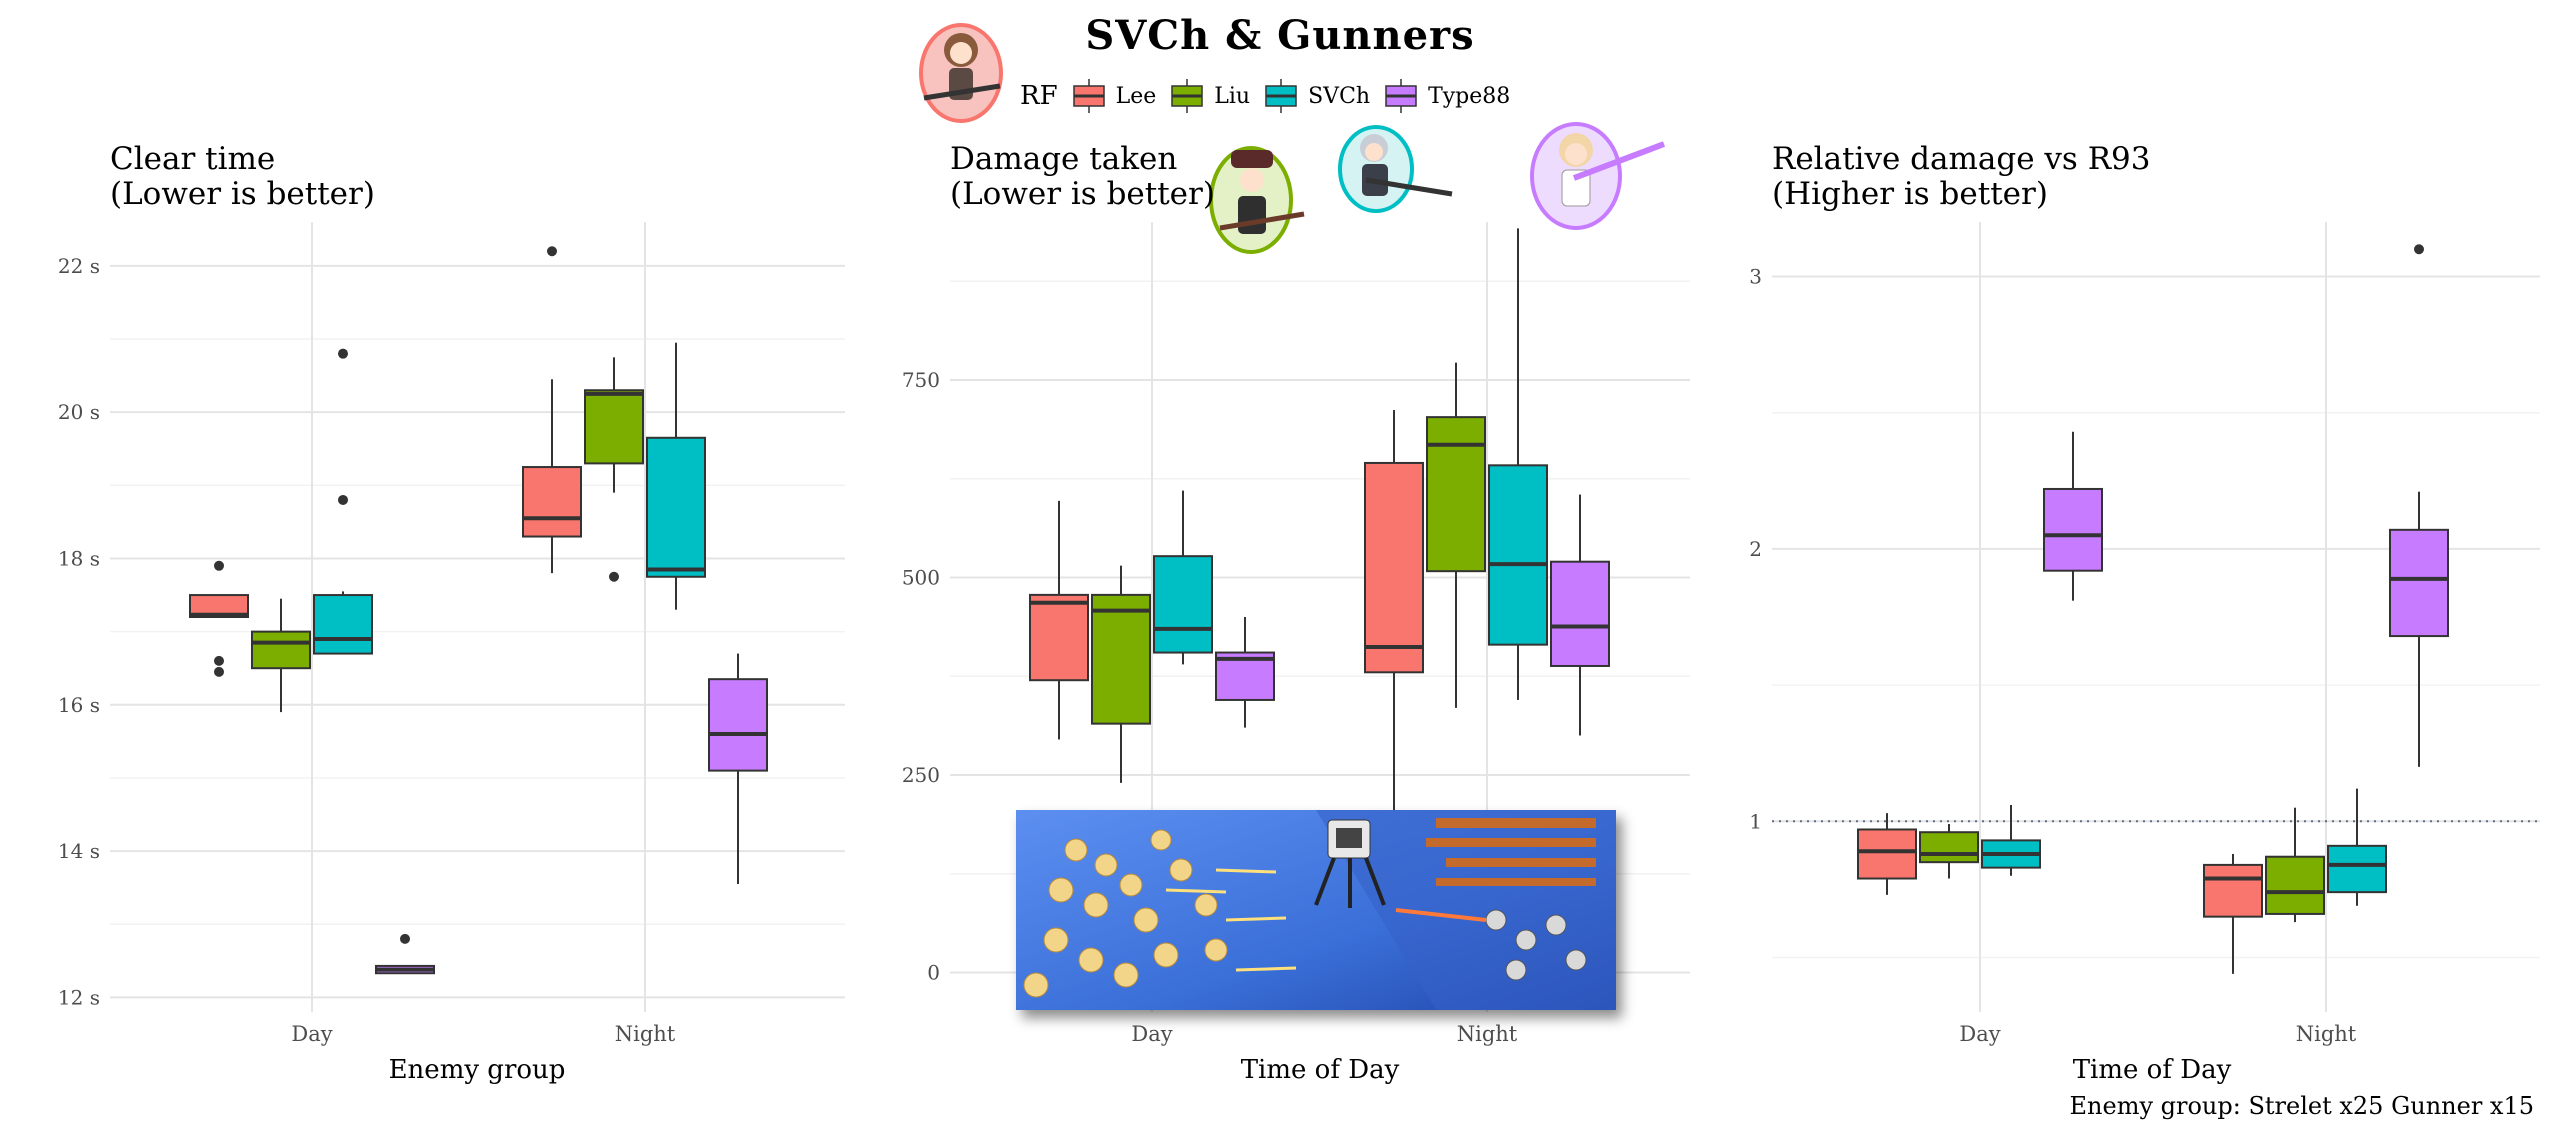 Image resolution: width=2560 pixels, height=1138 pixels. Describe the element at coordinates (1232, 96) in the screenshot. I see `legend-label-liu: Liu` at that location.